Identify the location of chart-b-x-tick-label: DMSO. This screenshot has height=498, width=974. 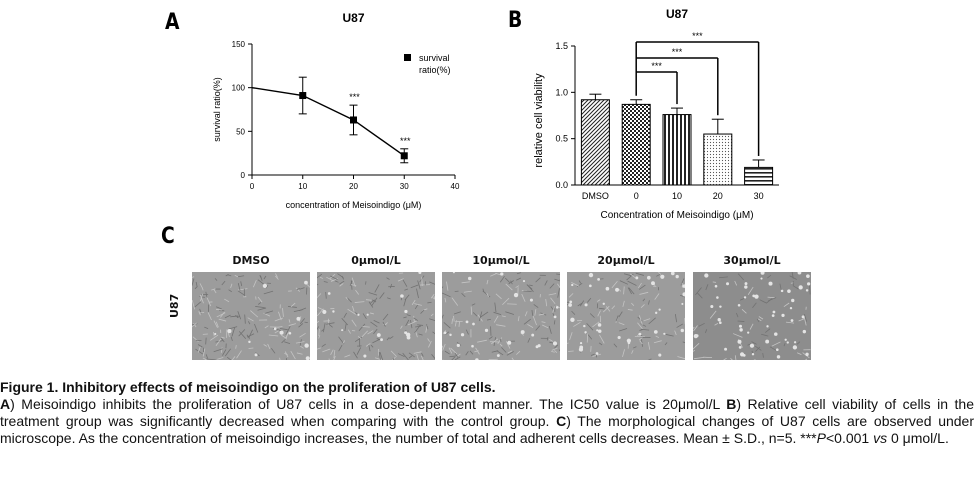
(595, 196).